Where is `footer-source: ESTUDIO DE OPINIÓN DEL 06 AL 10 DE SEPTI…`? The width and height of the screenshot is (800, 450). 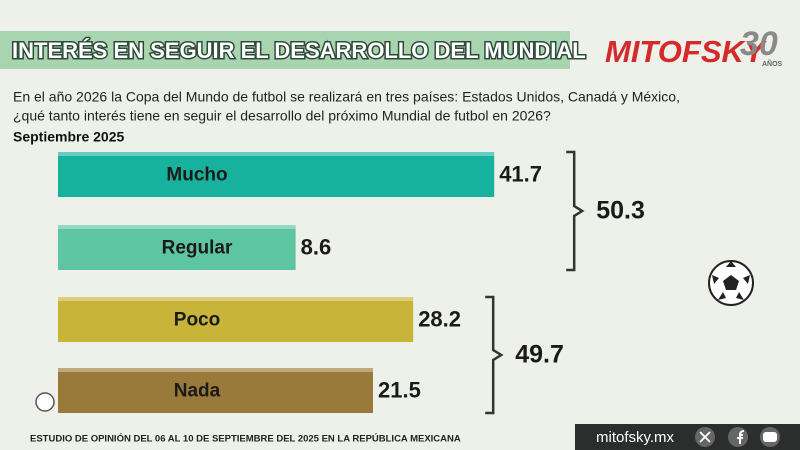
footer-source: ESTUDIO DE OPINIÓN DEL 06 AL 10 DE SEPTI… is located at coordinates (245, 439).